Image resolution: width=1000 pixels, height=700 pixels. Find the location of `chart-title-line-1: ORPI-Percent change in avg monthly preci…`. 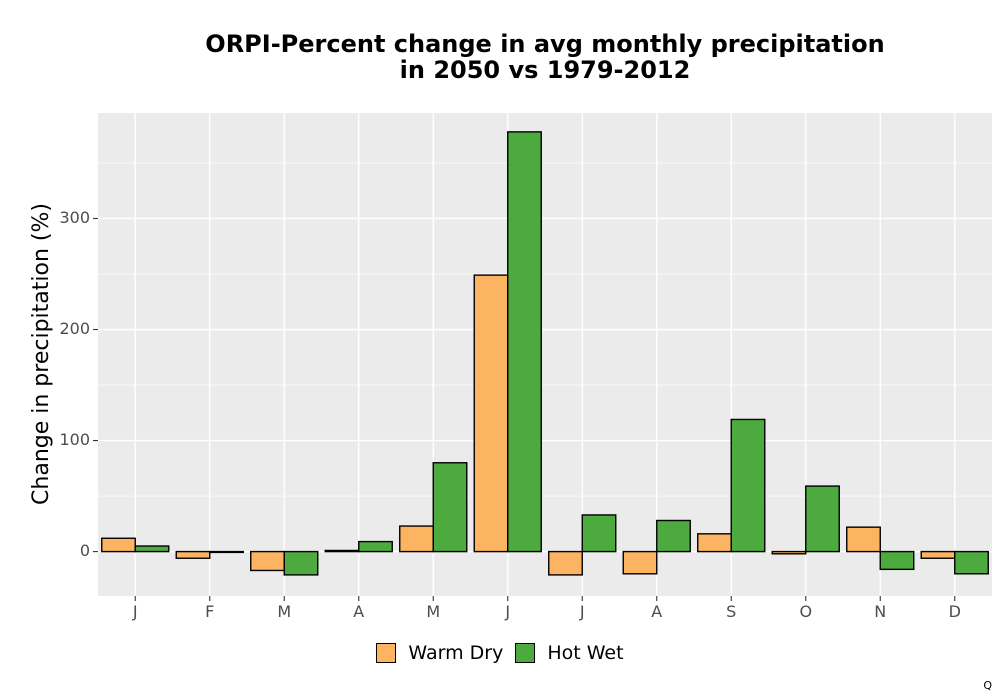

chart-title-line-1: ORPI-Percent change in avg monthly preci… is located at coordinates (545, 44).